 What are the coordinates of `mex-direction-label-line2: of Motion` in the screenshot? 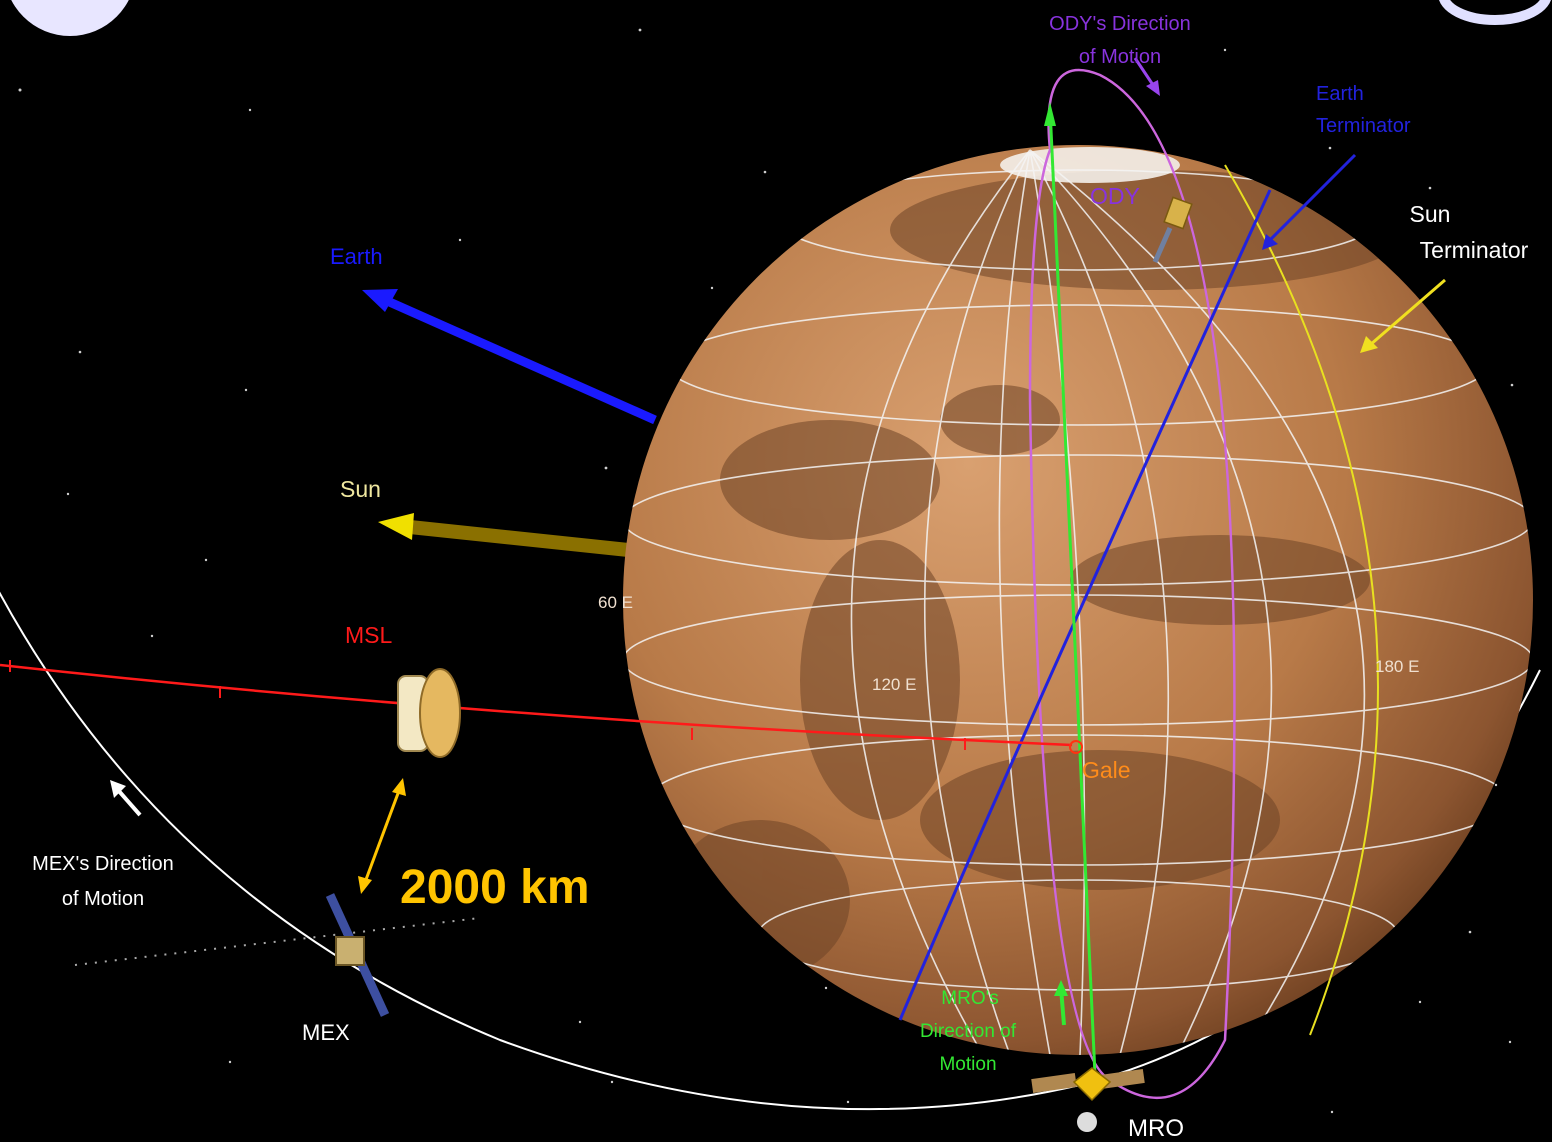 It's located at (103, 899).